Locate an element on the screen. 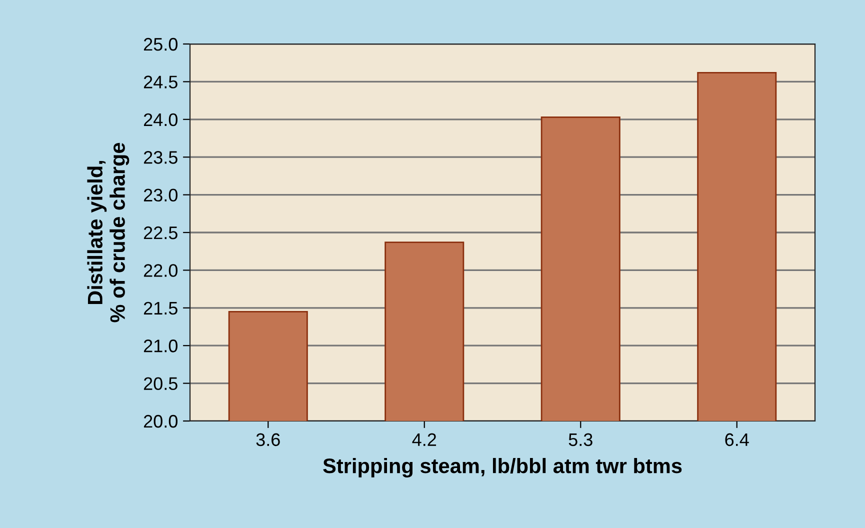 This screenshot has height=528, width=865. y-tick-label: 20.0 is located at coordinates (161, 421).